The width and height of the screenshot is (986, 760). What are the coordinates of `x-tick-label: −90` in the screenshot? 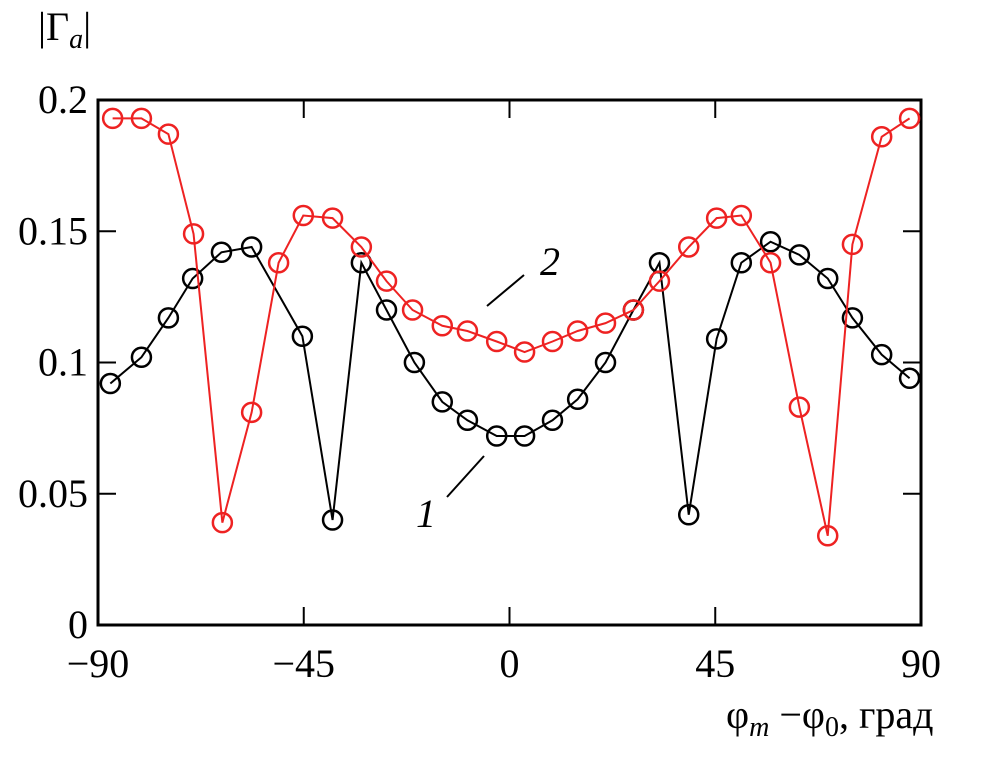 It's located at (98, 663).